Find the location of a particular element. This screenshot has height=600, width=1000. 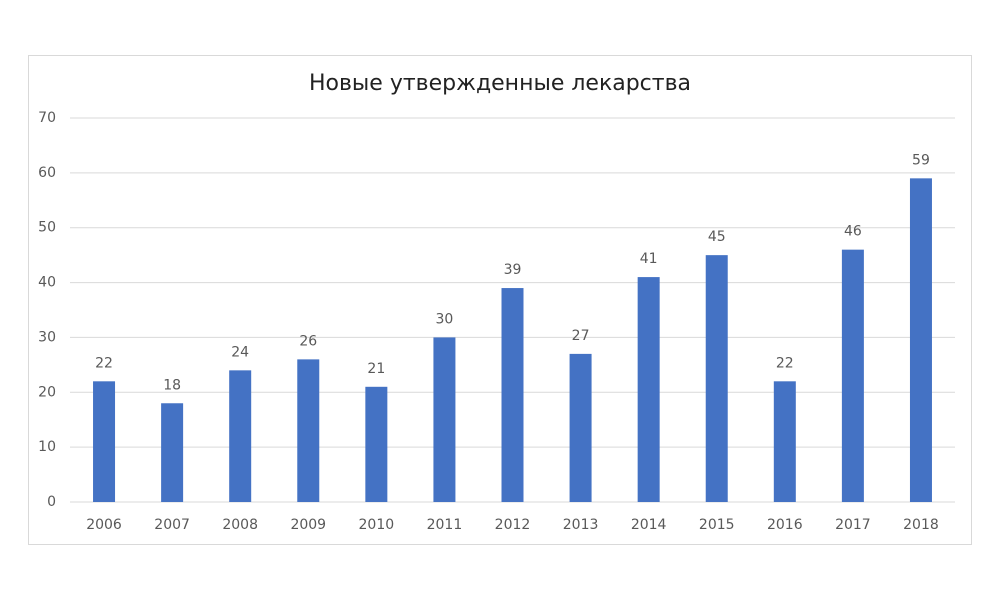

y-tick-label: 40 is located at coordinates (47, 283).